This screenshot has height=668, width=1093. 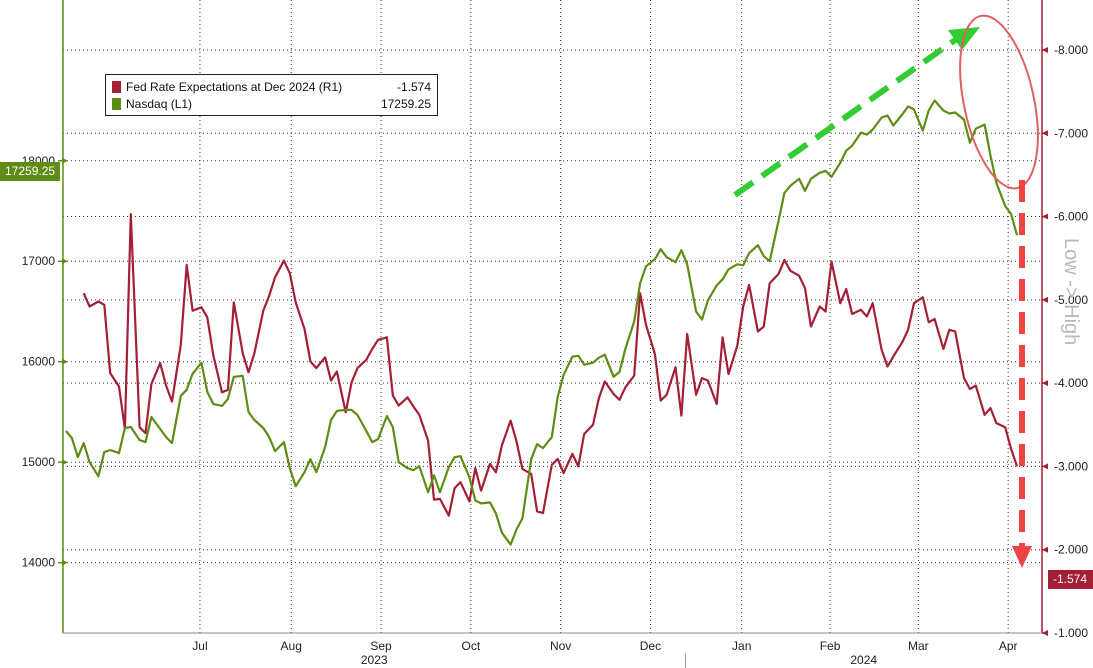 I want to click on legend-swatch-fed, so click(x=116, y=87).